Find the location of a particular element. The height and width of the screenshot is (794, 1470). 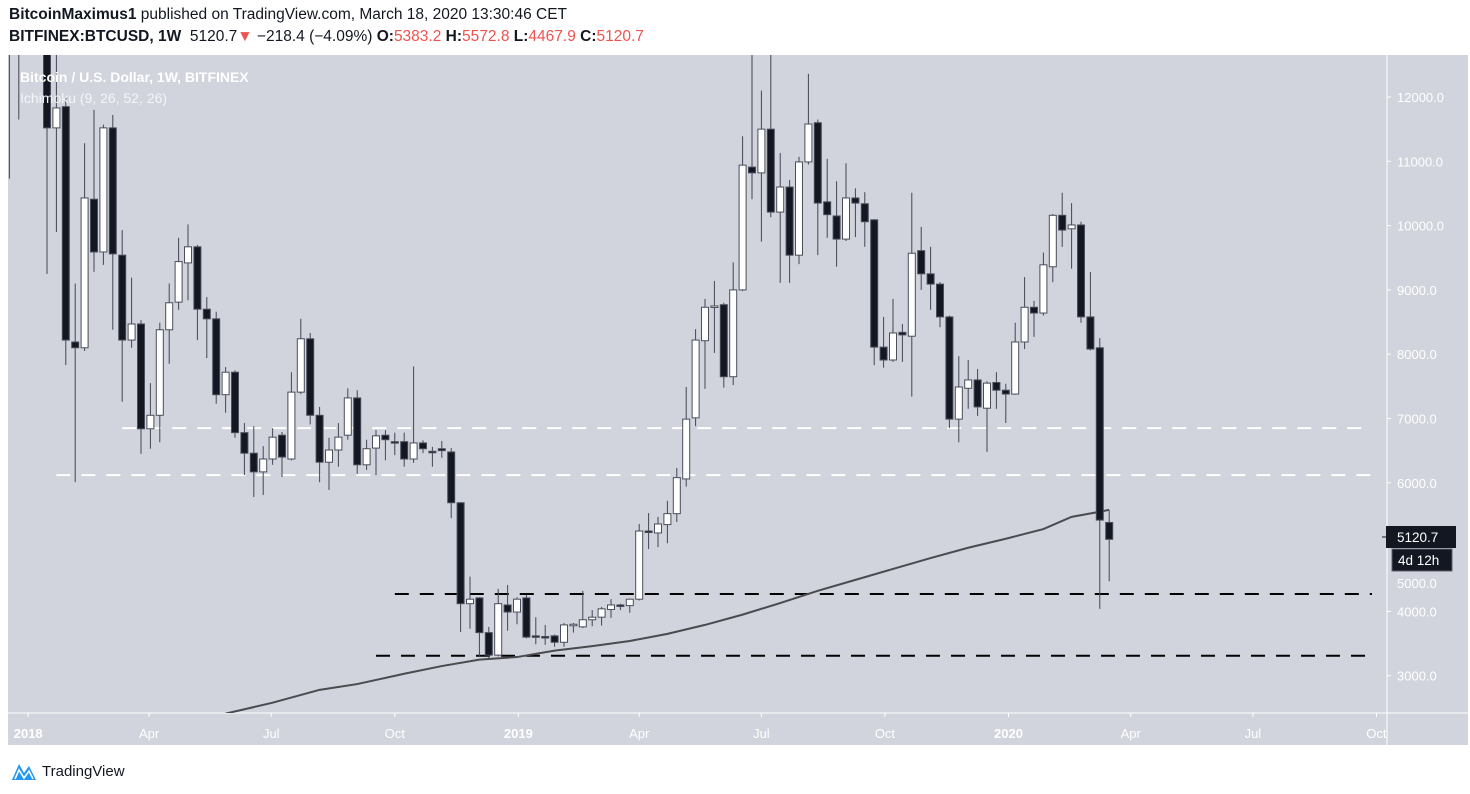

tradingview-logo: TradingView is located at coordinates (67, 771).